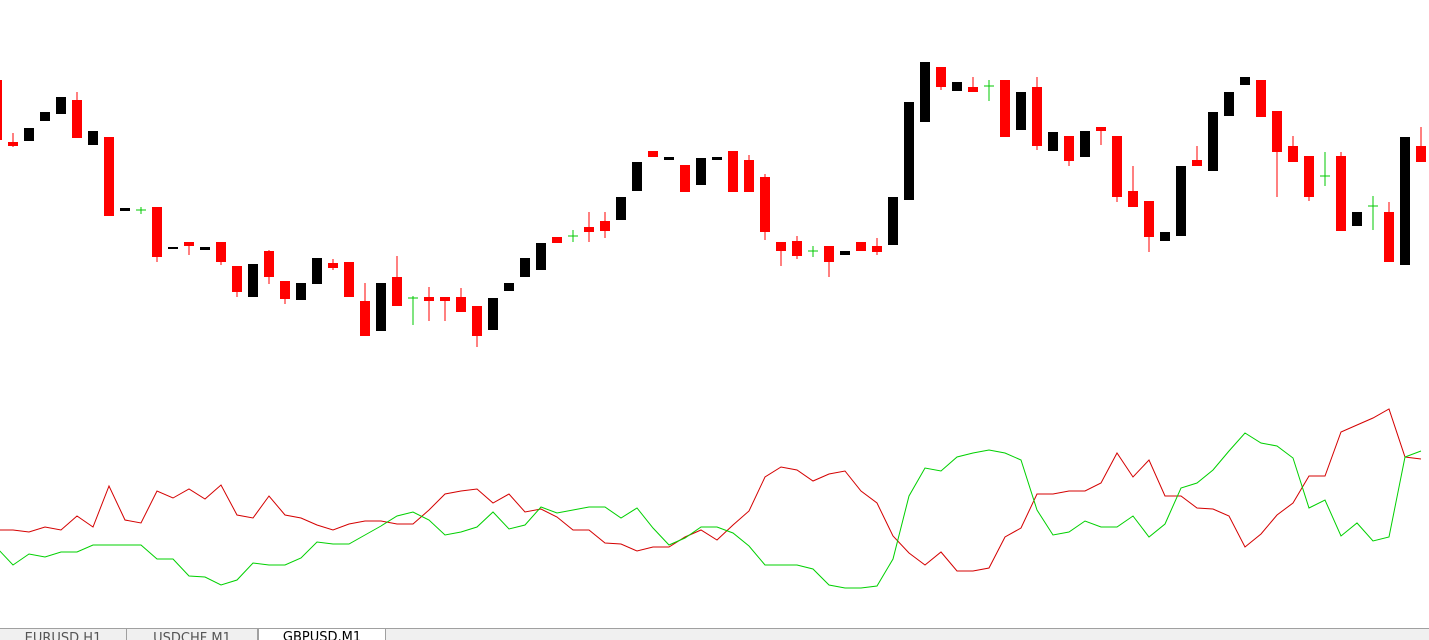  Describe the element at coordinates (714, 634) in the screenshot. I see `tab-bar: EURUSD,H1 USDCHF,M1 GBPUSD,M1` at that location.